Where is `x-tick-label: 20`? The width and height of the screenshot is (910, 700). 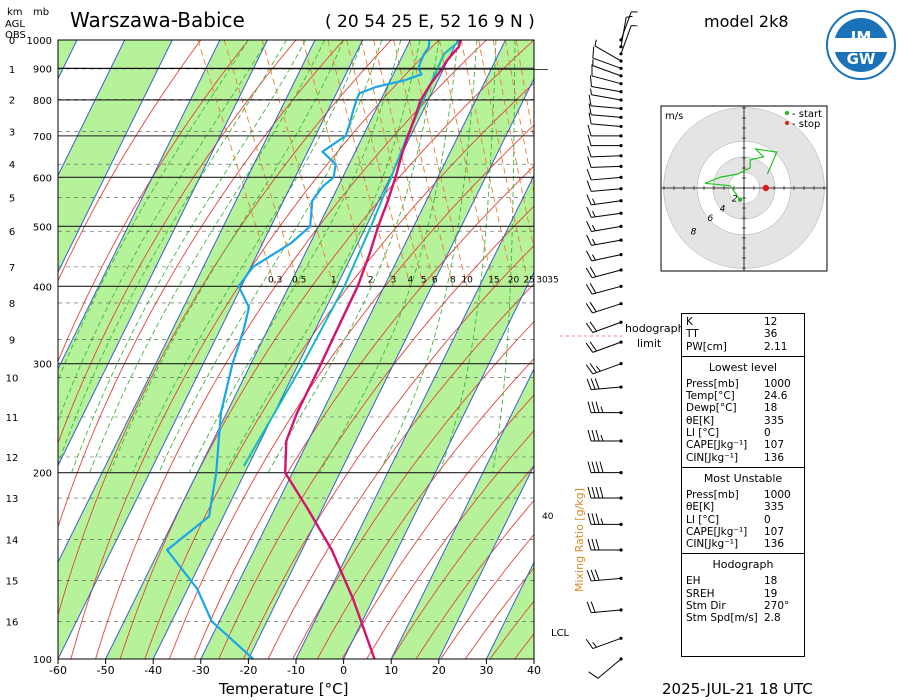 x-tick-label: 20 is located at coordinates (439, 670).